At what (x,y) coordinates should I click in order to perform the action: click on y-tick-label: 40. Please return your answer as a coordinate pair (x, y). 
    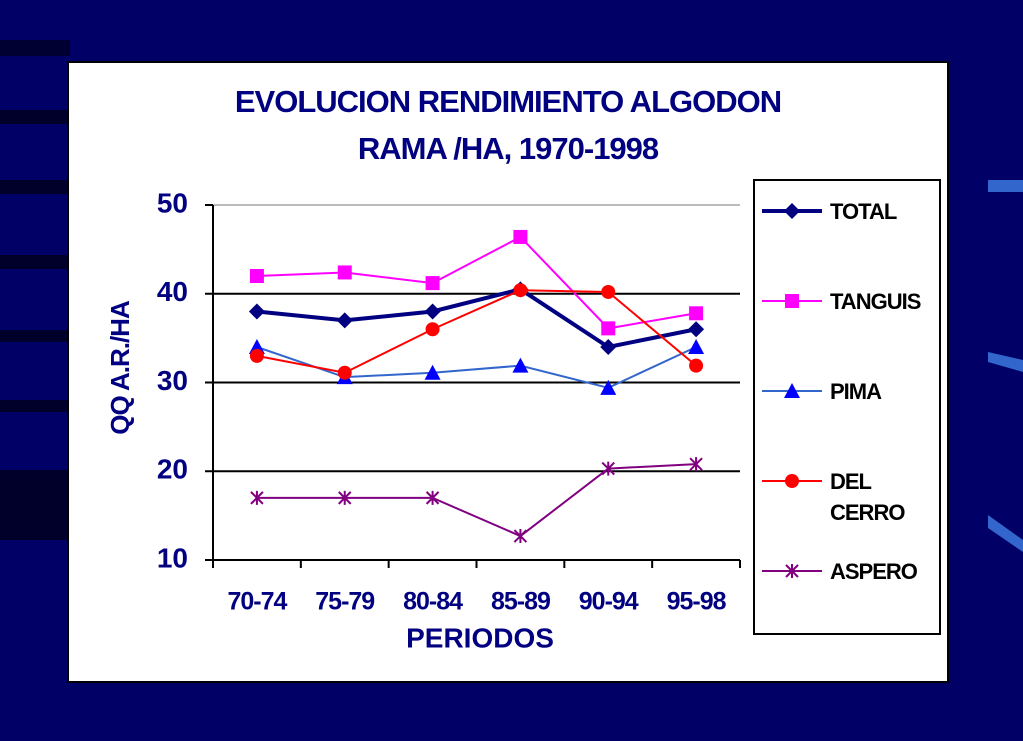
    Looking at the image, I should click on (172, 291).